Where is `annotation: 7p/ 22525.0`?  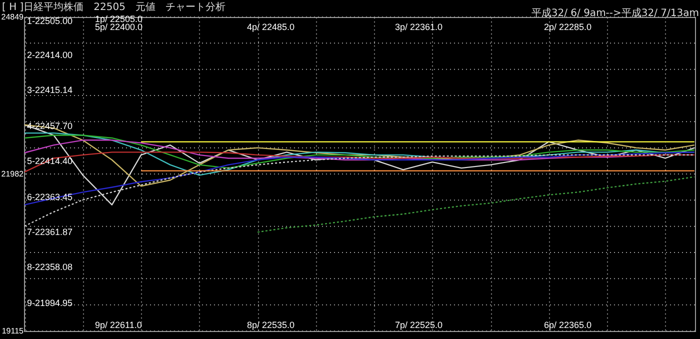
annotation: 7p/ 22525.0 is located at coordinates (419, 325).